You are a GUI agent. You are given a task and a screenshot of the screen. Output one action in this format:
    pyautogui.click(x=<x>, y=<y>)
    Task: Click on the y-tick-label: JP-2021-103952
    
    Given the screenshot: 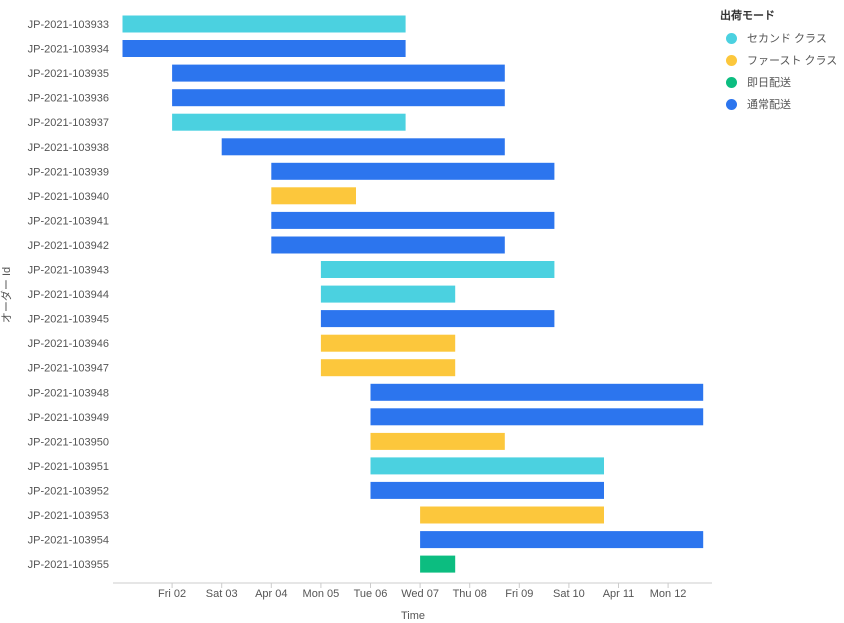 What is the action you would take?
    pyautogui.click(x=68, y=491)
    